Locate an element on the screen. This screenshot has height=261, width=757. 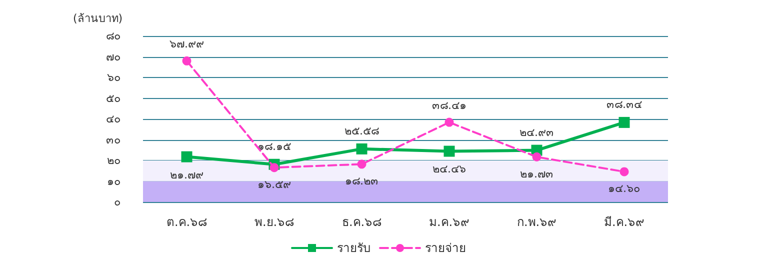
data-label: ๑๘.๒๓ is located at coordinates (361, 181).